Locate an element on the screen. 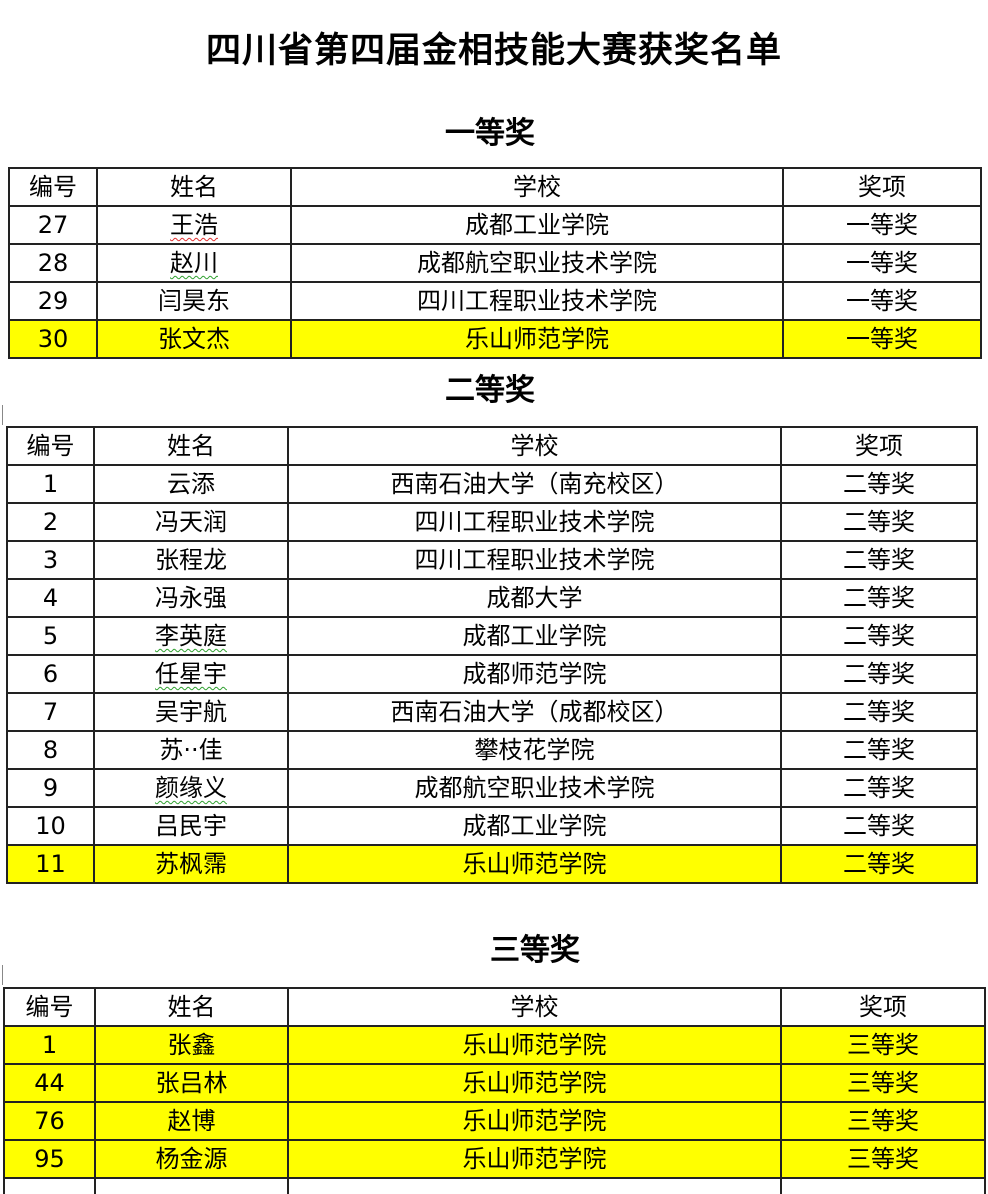 This screenshot has width=988, height=1194. cell-school-text: 成都大学 is located at coordinates (534, 598).